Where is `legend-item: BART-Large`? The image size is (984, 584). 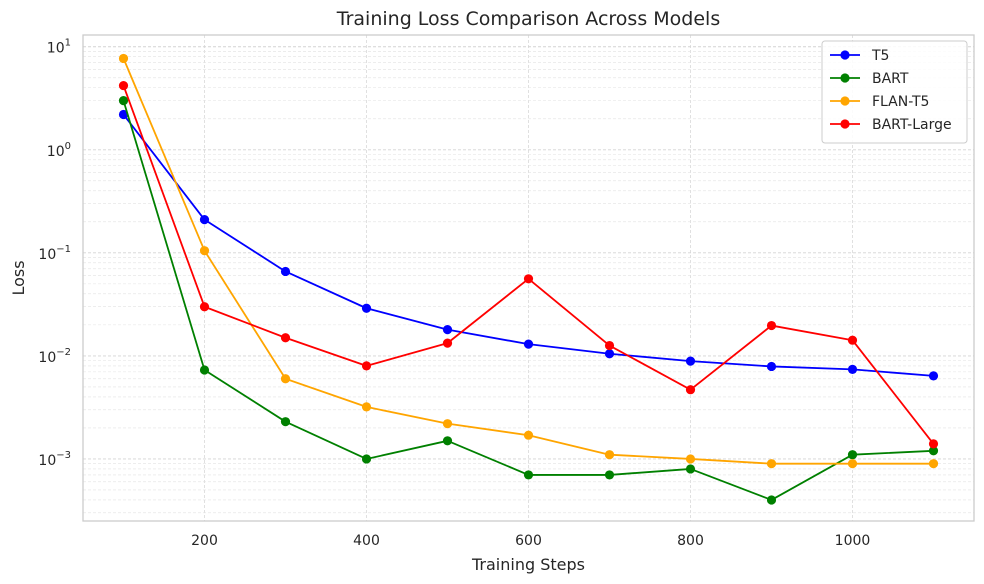
legend-item: BART-Large is located at coordinates (891, 125).